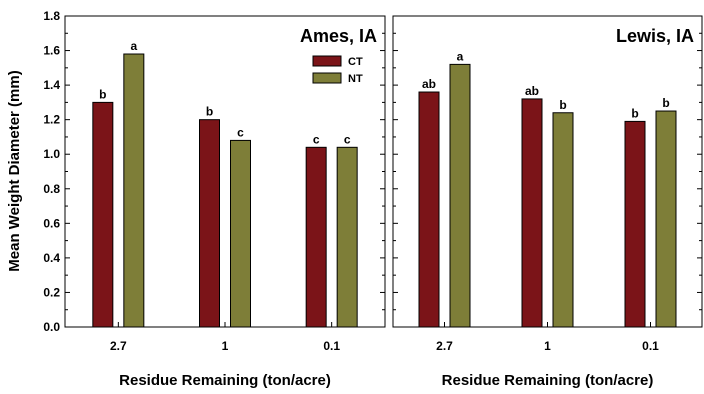 The width and height of the screenshot is (704, 394). I want to click on y-tick-label: 0.8, so click(51, 189).